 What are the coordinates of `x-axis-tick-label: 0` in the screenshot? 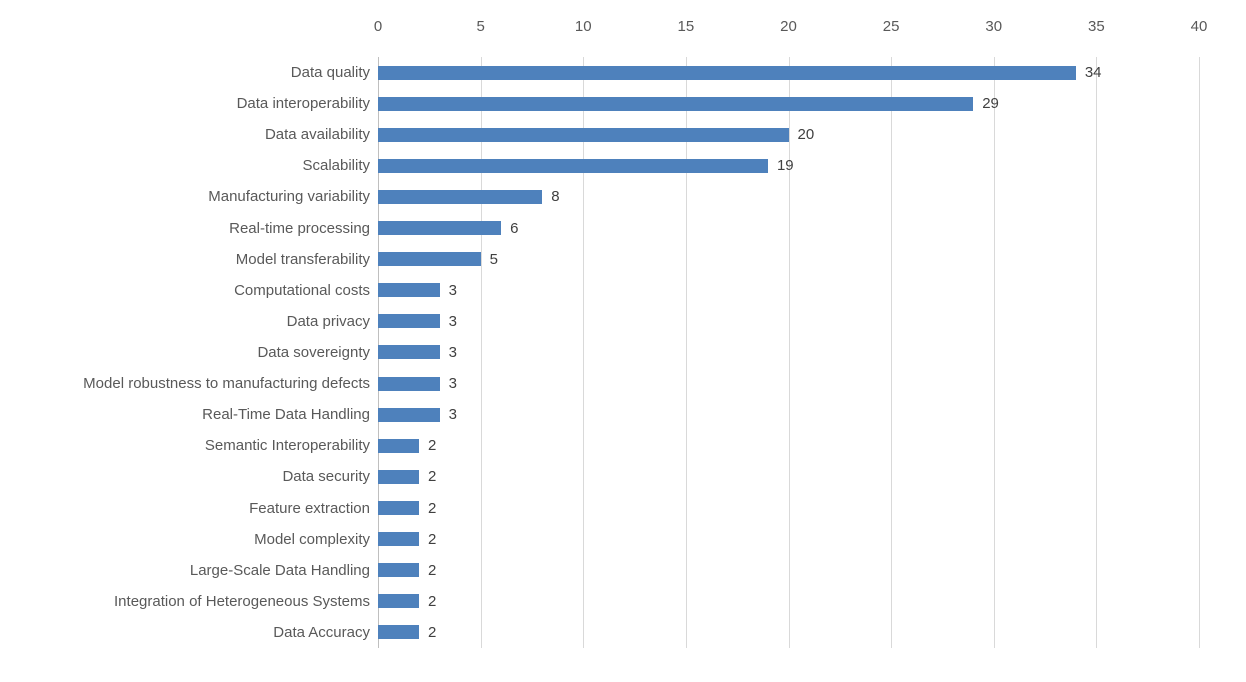 It's located at (378, 26).